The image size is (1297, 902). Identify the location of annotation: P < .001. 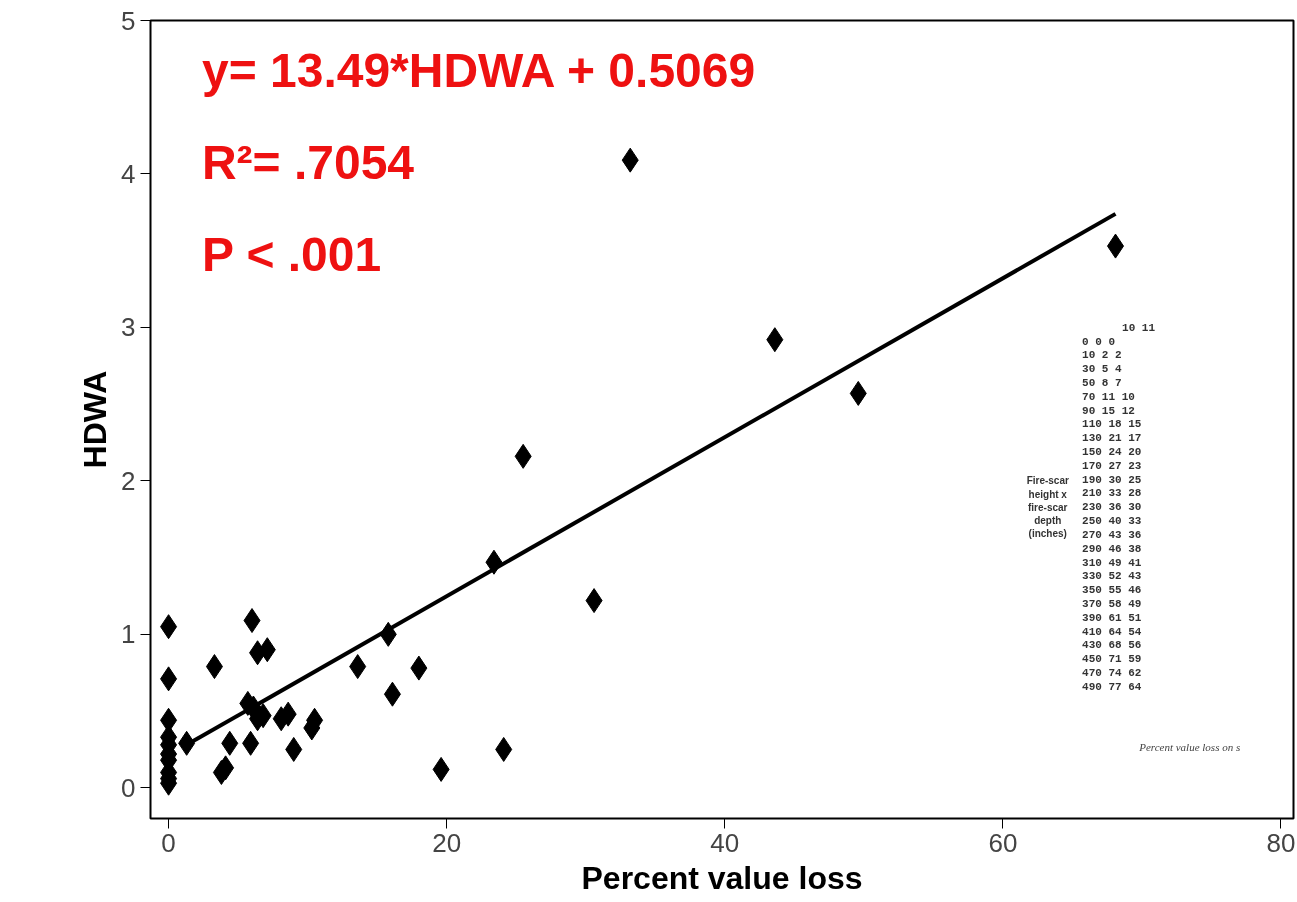
(291, 254).